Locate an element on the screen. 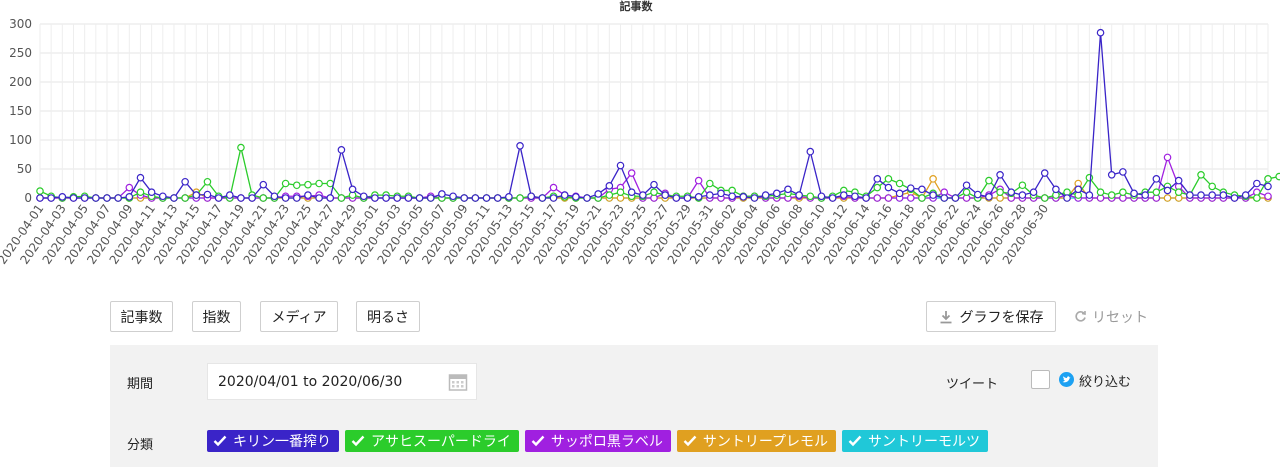  category-tag-label: サントリープレモル is located at coordinates (765, 442).